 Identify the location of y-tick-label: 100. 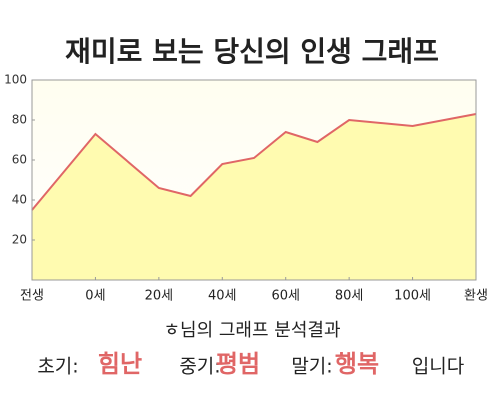
(15, 80).